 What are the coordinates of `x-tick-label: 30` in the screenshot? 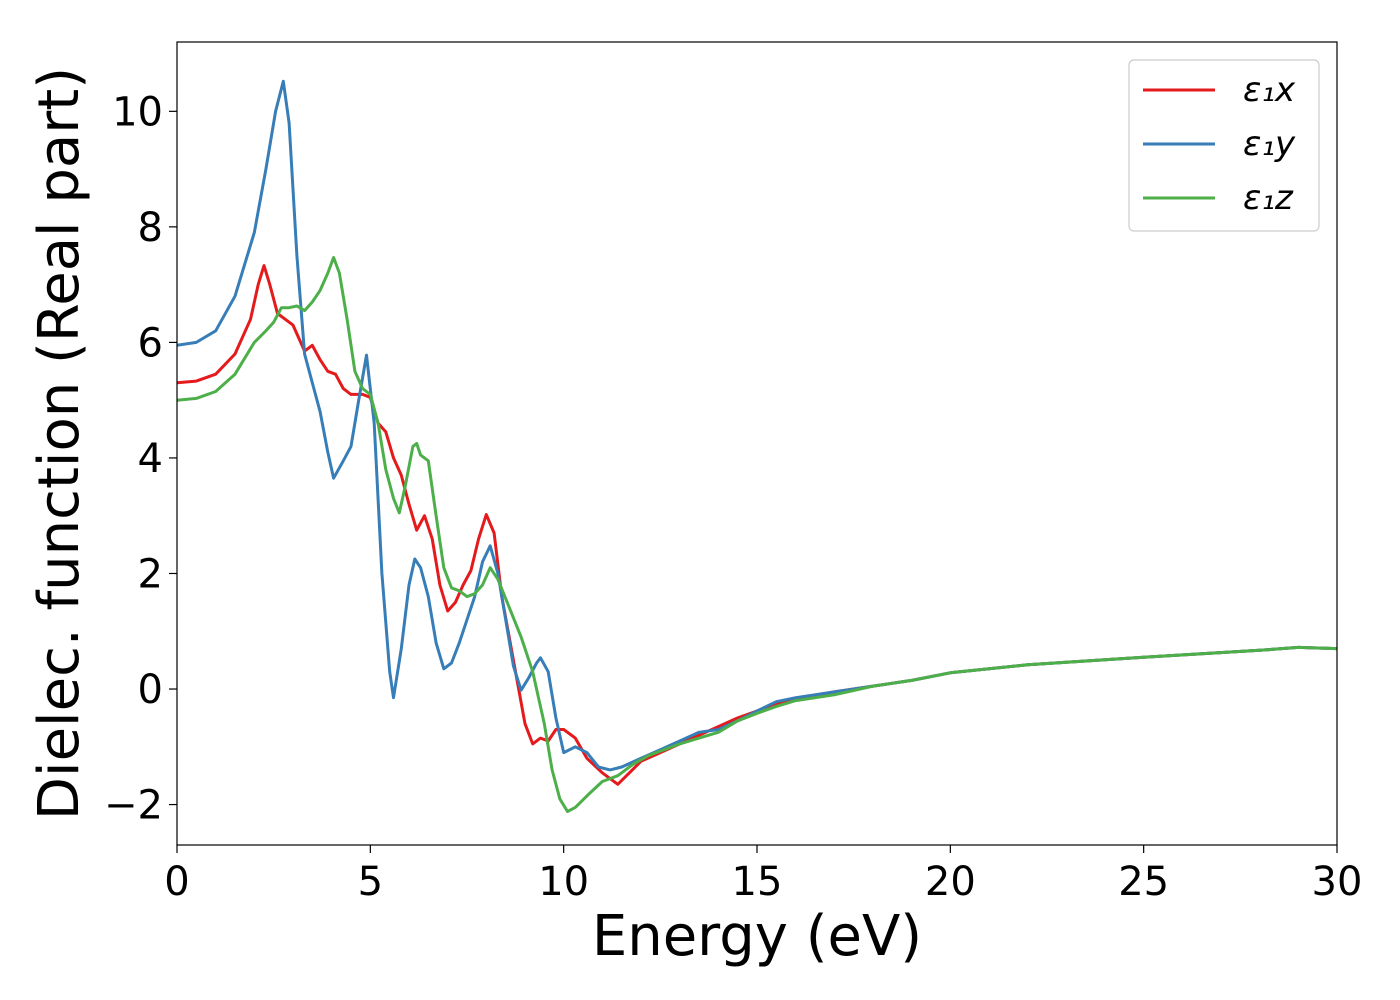 It's located at (1337, 882).